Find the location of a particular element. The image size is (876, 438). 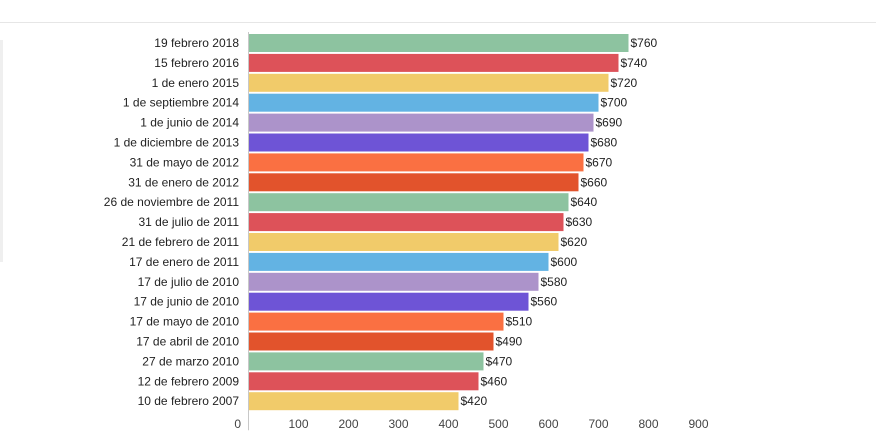

category-label: 1 de junio de 2014 is located at coordinates (189, 123).